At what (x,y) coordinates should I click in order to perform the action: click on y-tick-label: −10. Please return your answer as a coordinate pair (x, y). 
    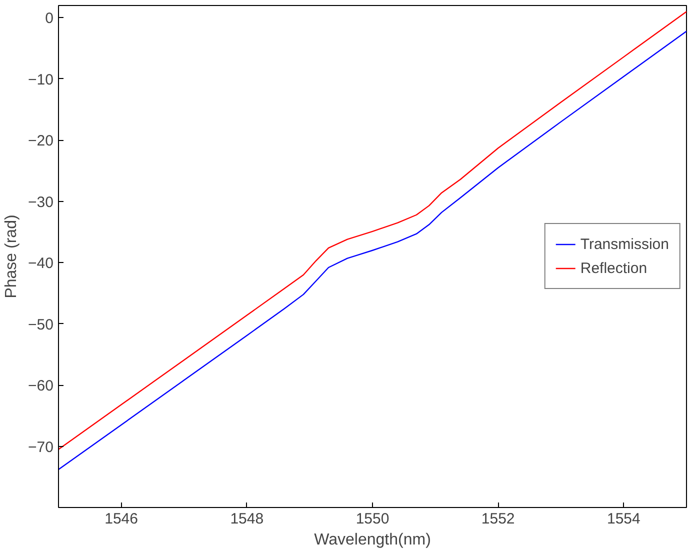
    Looking at the image, I should click on (41, 79).